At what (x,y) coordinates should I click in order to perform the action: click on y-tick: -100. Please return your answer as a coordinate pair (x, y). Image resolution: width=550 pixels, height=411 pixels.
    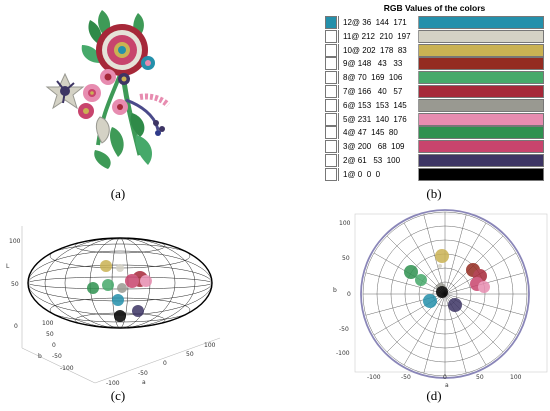
    Looking at the image, I should click on (343, 353).